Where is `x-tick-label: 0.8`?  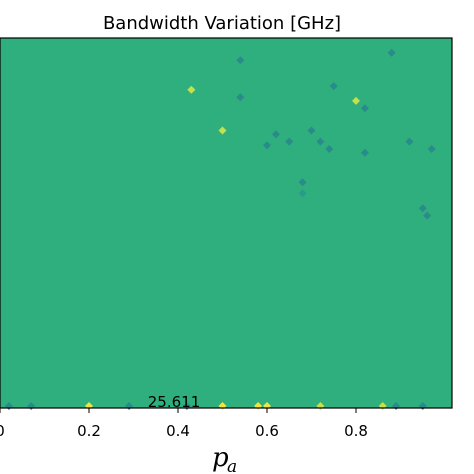 x-tick-label: 0.8 is located at coordinates (356, 431).